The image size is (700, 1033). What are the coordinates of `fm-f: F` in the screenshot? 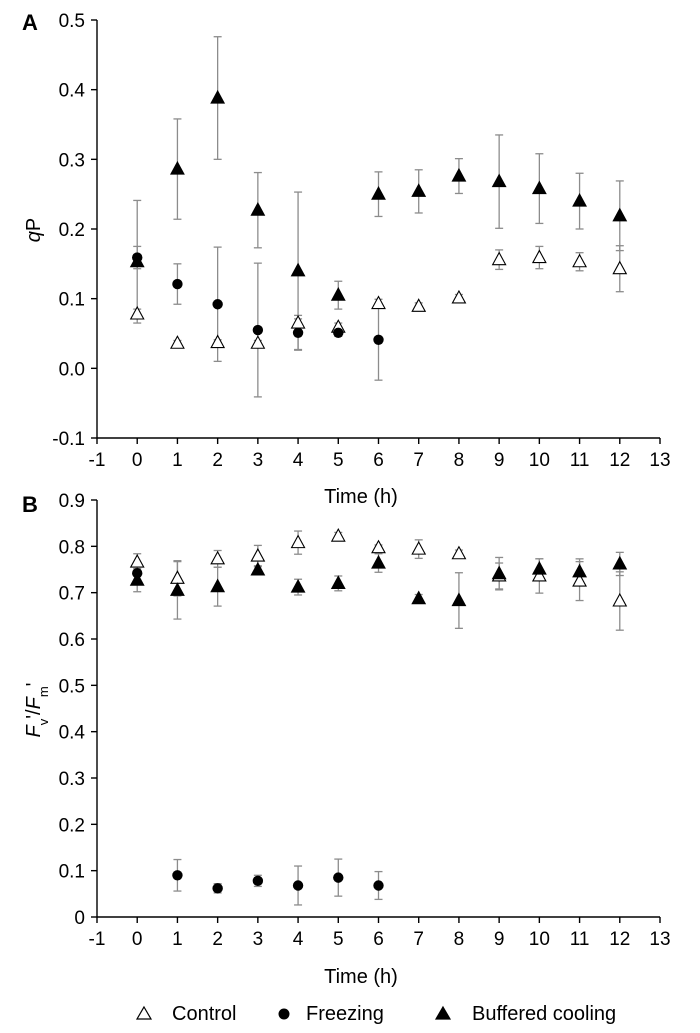 It's located at (34, 702).